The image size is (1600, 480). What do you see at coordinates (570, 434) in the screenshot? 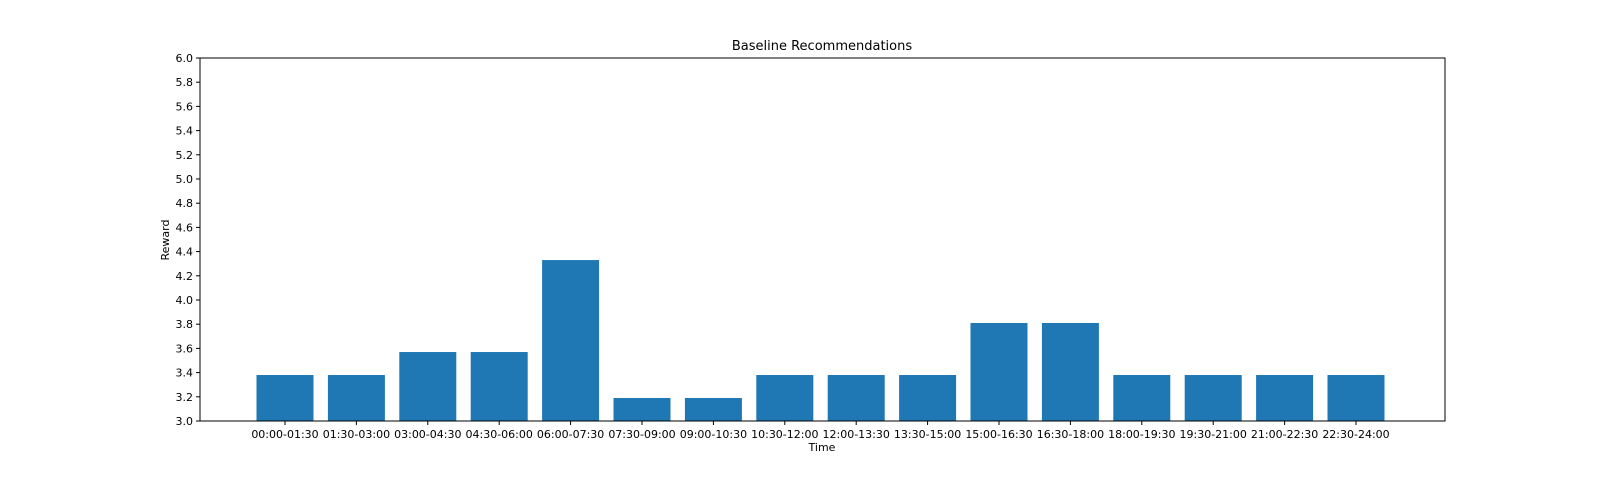
I see `x-tick-label: 06:00-07:30` at bounding box center [570, 434].